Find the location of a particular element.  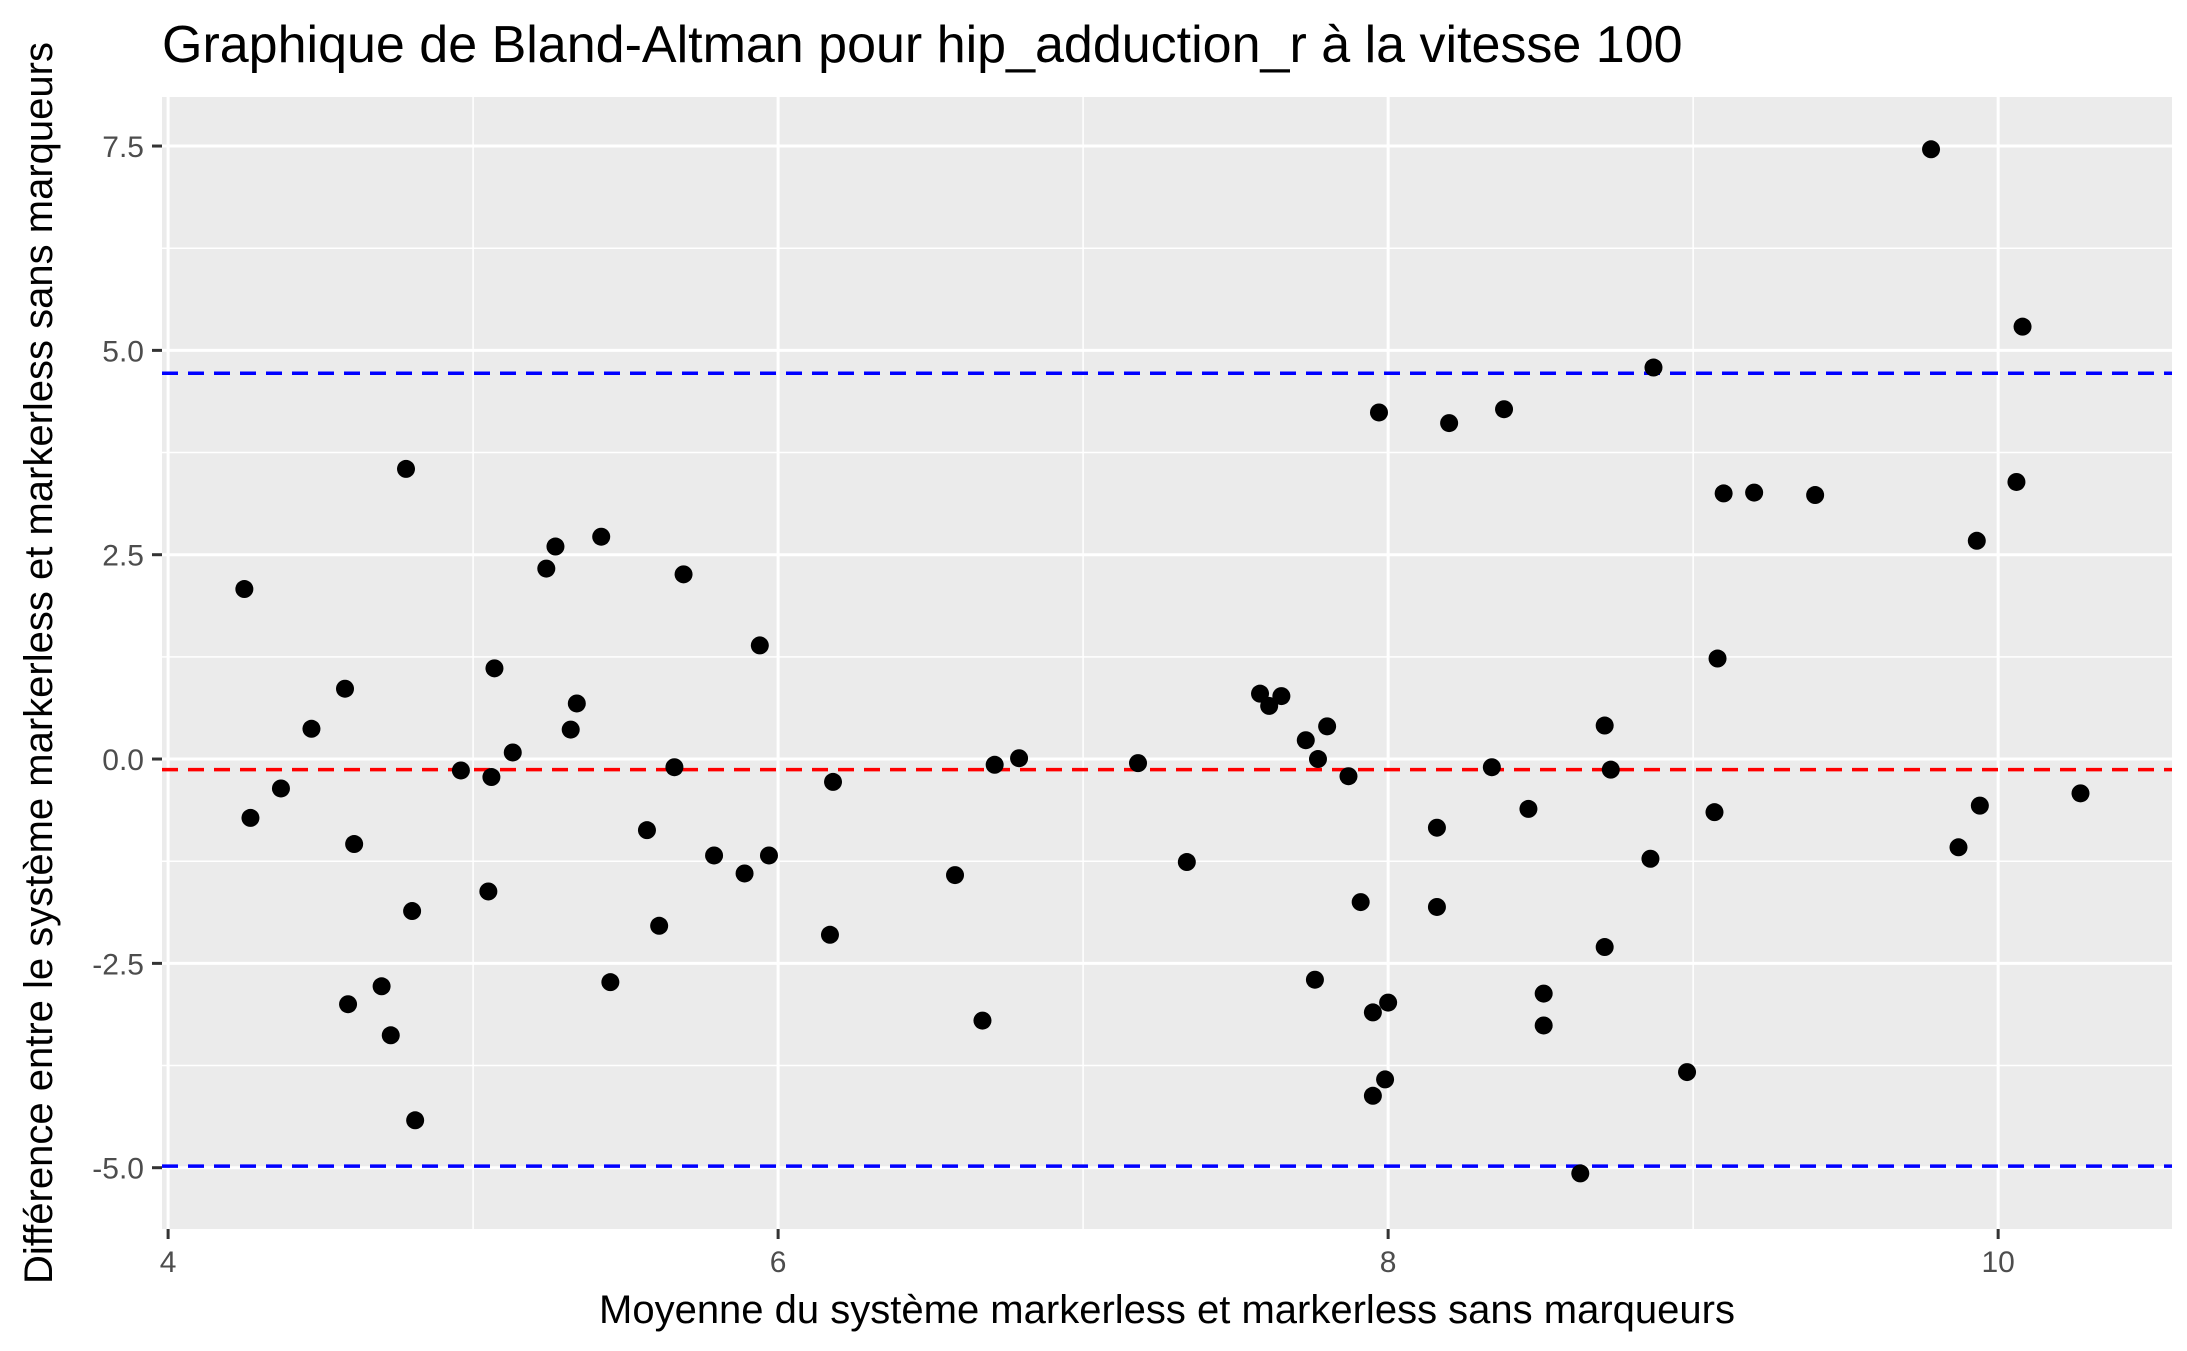

y-tick-label: 2.5 is located at coordinates (123, 556).